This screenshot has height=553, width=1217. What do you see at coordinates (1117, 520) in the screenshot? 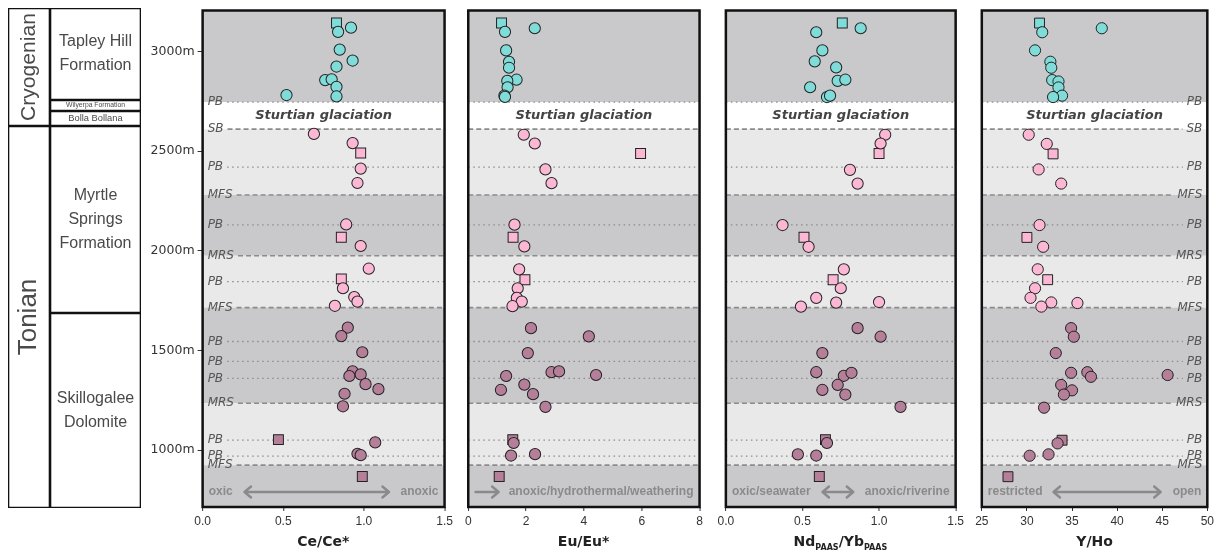
I see `x-tick-label: 40` at bounding box center [1117, 520].